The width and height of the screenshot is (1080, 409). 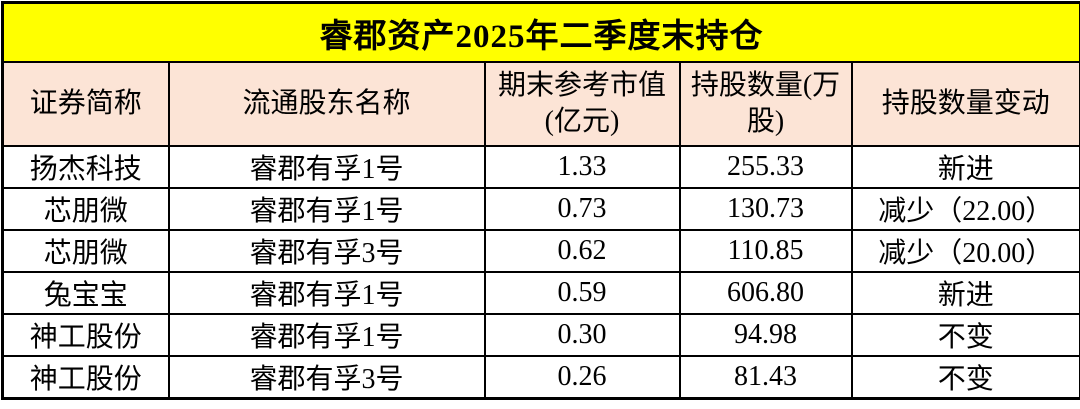 What do you see at coordinates (765, 293) in the screenshot?
I see `cell-shares-held: 606.80` at bounding box center [765, 293].